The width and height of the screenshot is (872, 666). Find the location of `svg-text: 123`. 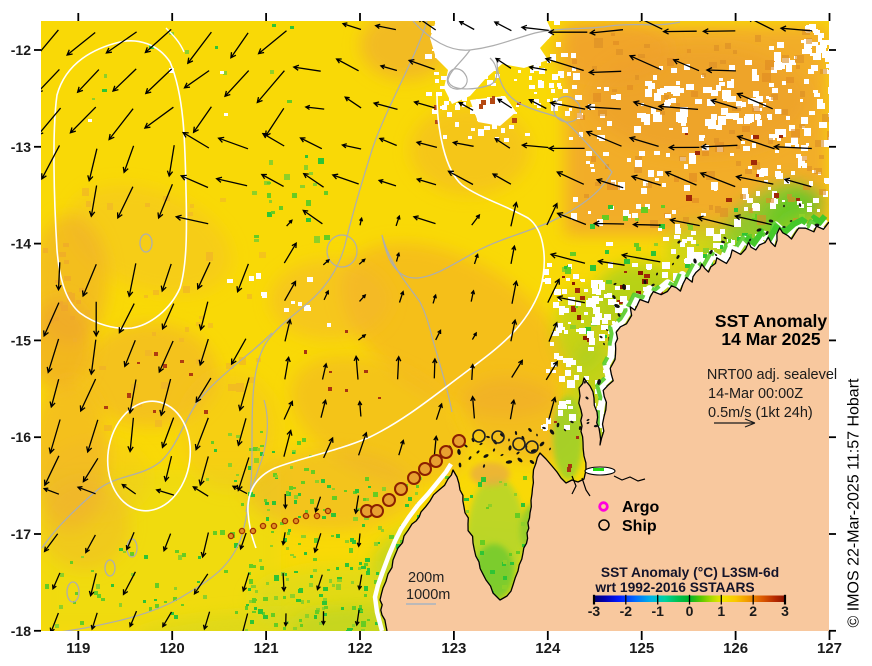

svg-text: 123 is located at coordinates (453, 648).